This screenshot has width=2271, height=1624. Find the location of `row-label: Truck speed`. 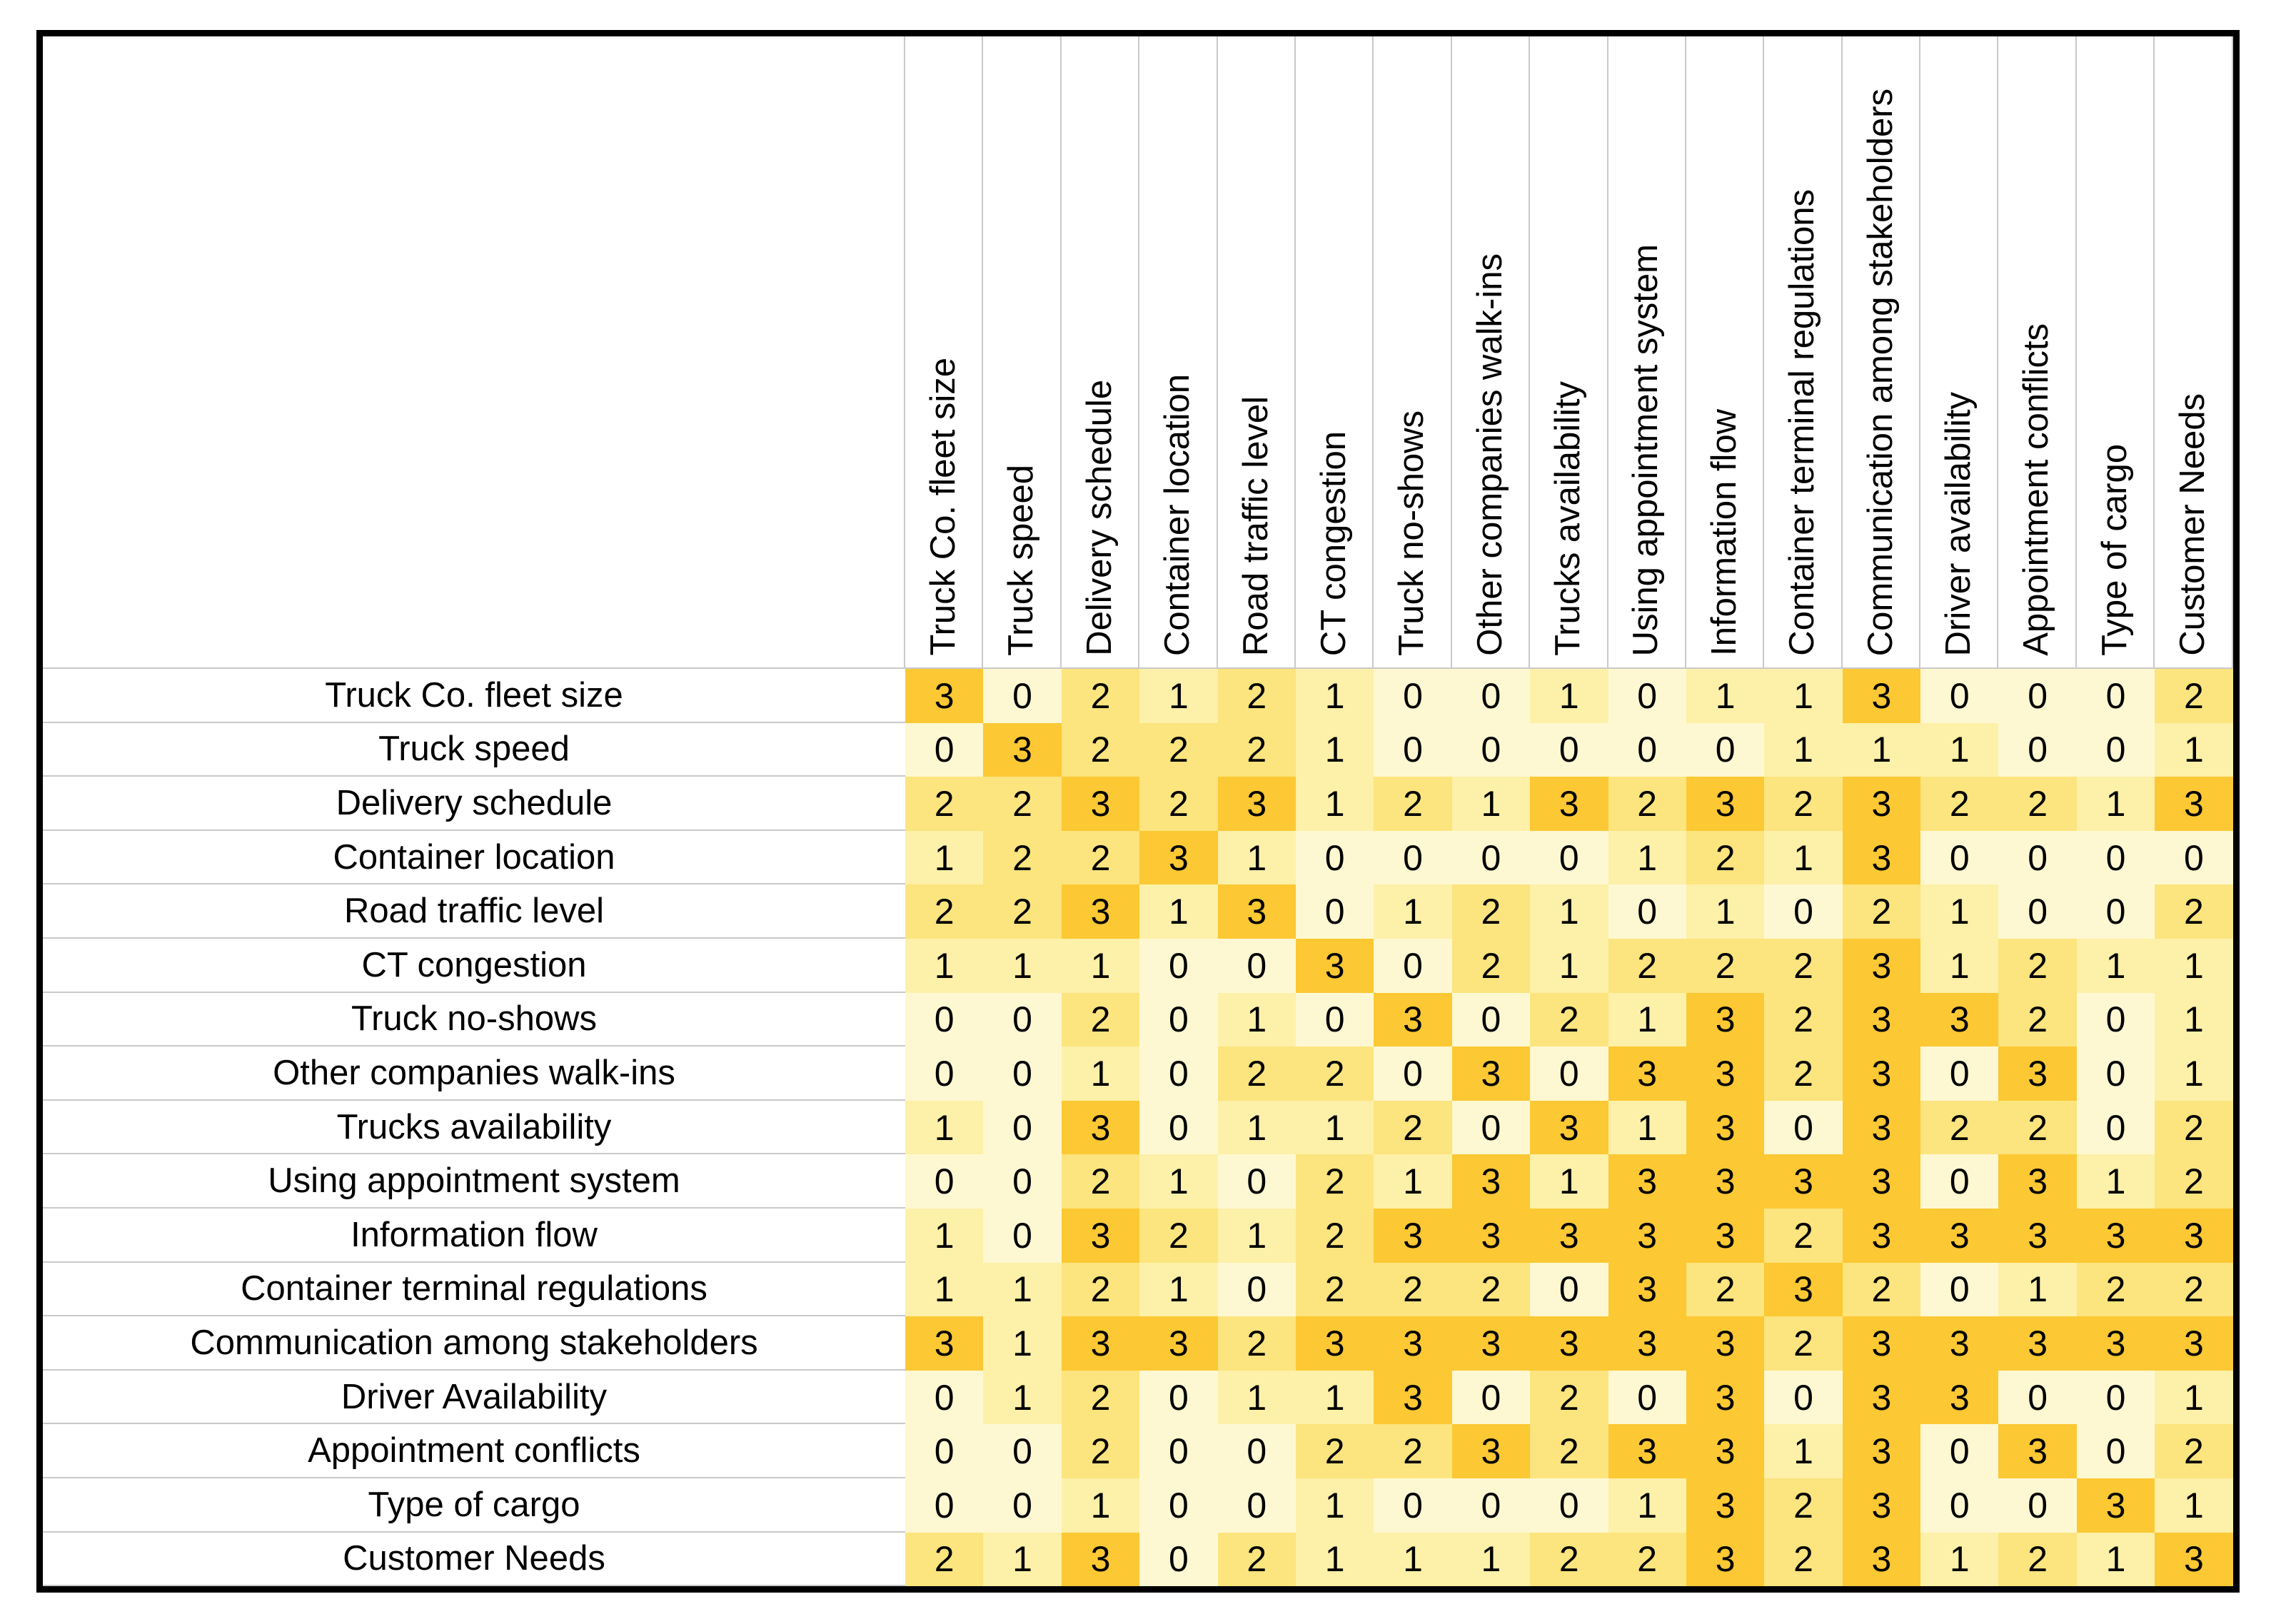

row-label: Truck speed is located at coordinates (474, 750).